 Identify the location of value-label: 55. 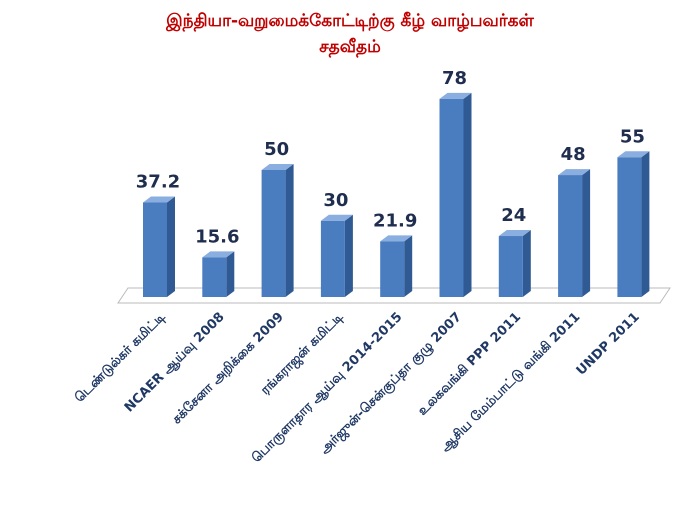
(632, 136).